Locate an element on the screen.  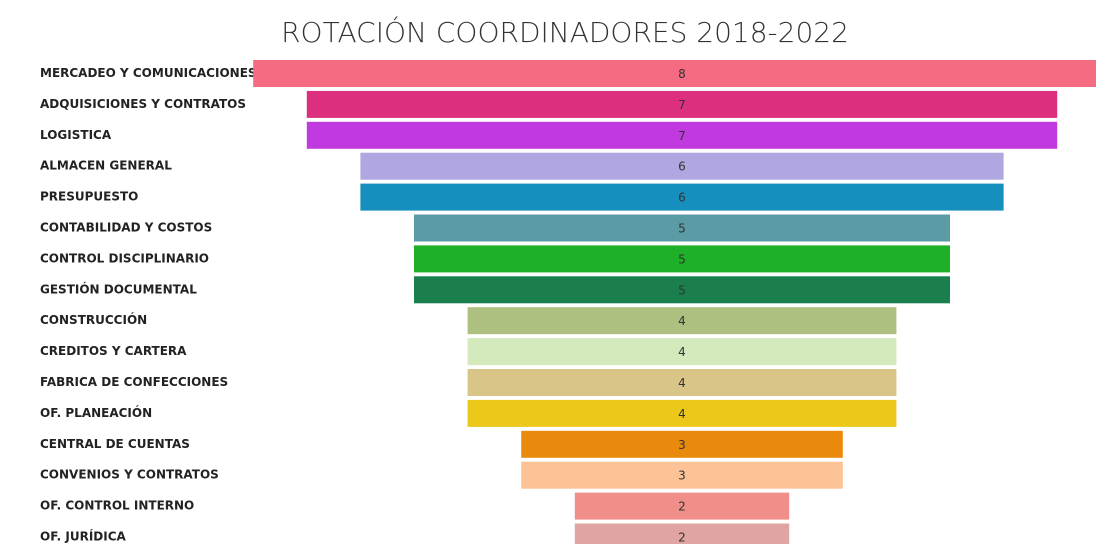
category-label: CONVENIOS Y CONTRATOS is located at coordinates (129, 475).